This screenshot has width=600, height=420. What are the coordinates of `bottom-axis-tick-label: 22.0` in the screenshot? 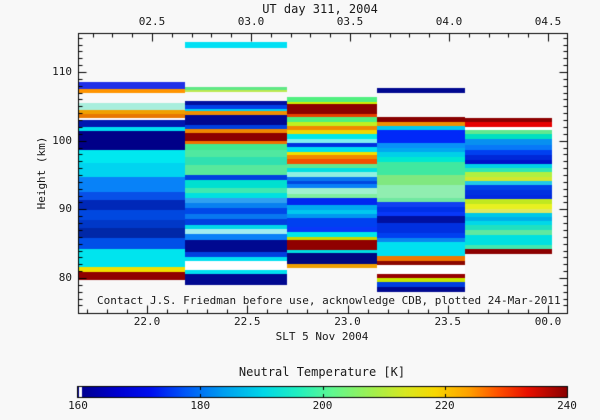 It's located at (147, 321).